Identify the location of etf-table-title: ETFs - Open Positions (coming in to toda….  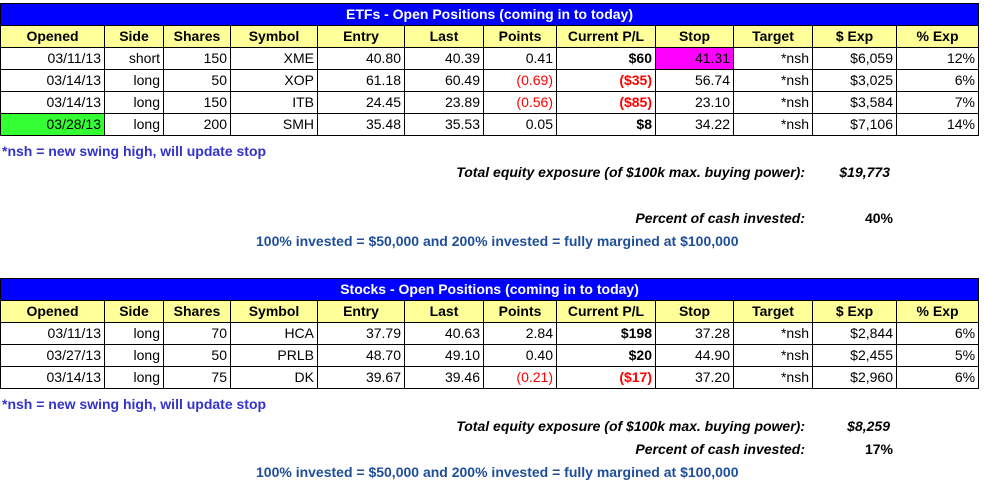
(489, 14).